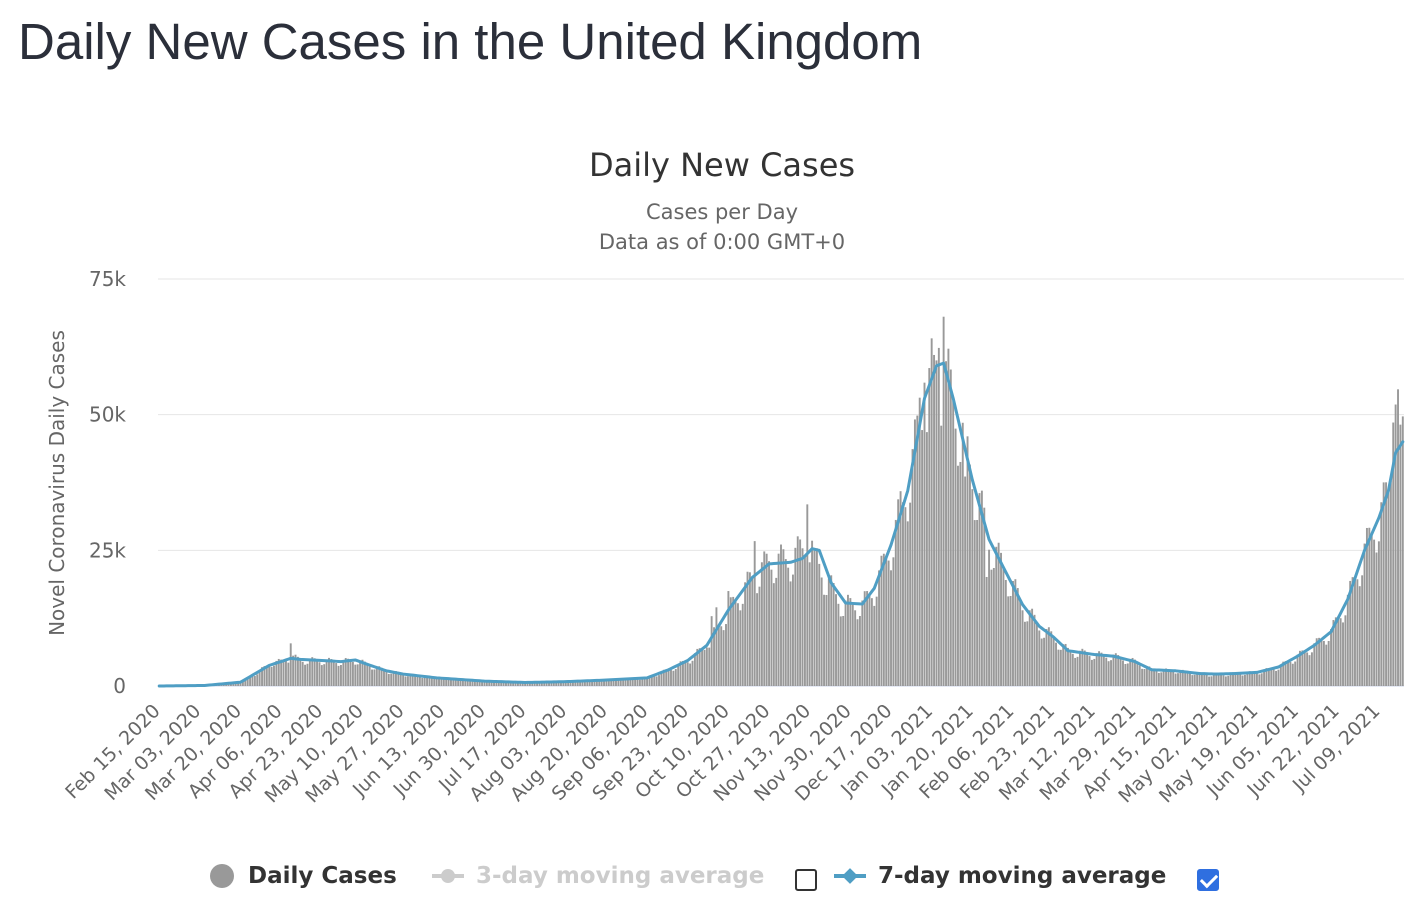 This screenshot has width=1422, height=902. I want to click on chart-subtitle-1: Cases per Day, so click(722, 212).